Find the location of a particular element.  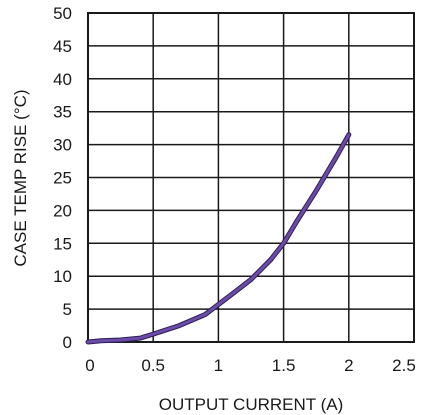

x-tick-label: 1.5 is located at coordinates (284, 365).